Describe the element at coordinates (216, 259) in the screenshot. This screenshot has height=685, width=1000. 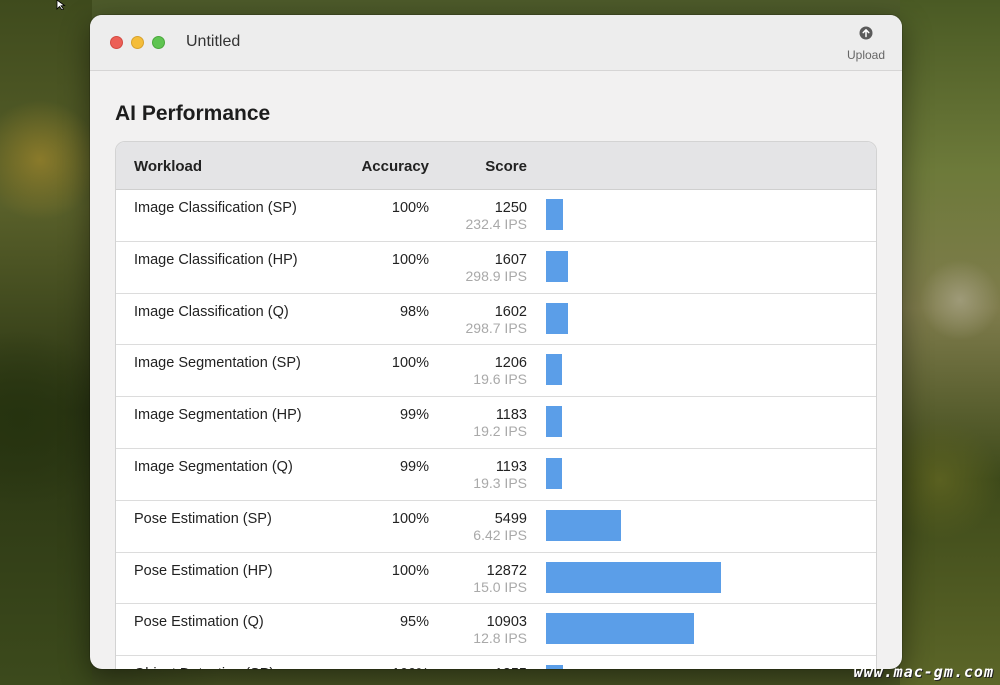
I see `workload-cell: Image Classification (HP)` at that location.